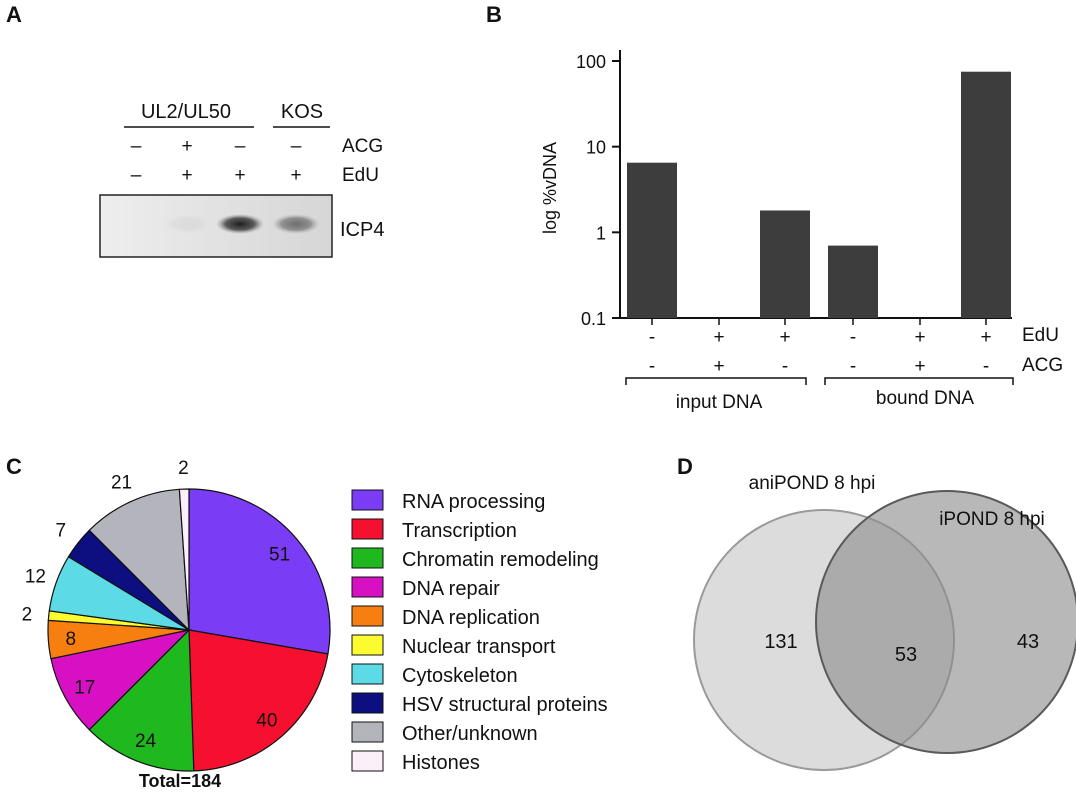  Describe the element at coordinates (1042, 365) in the screenshot. I see `acg-axis-label: ACG` at that location.